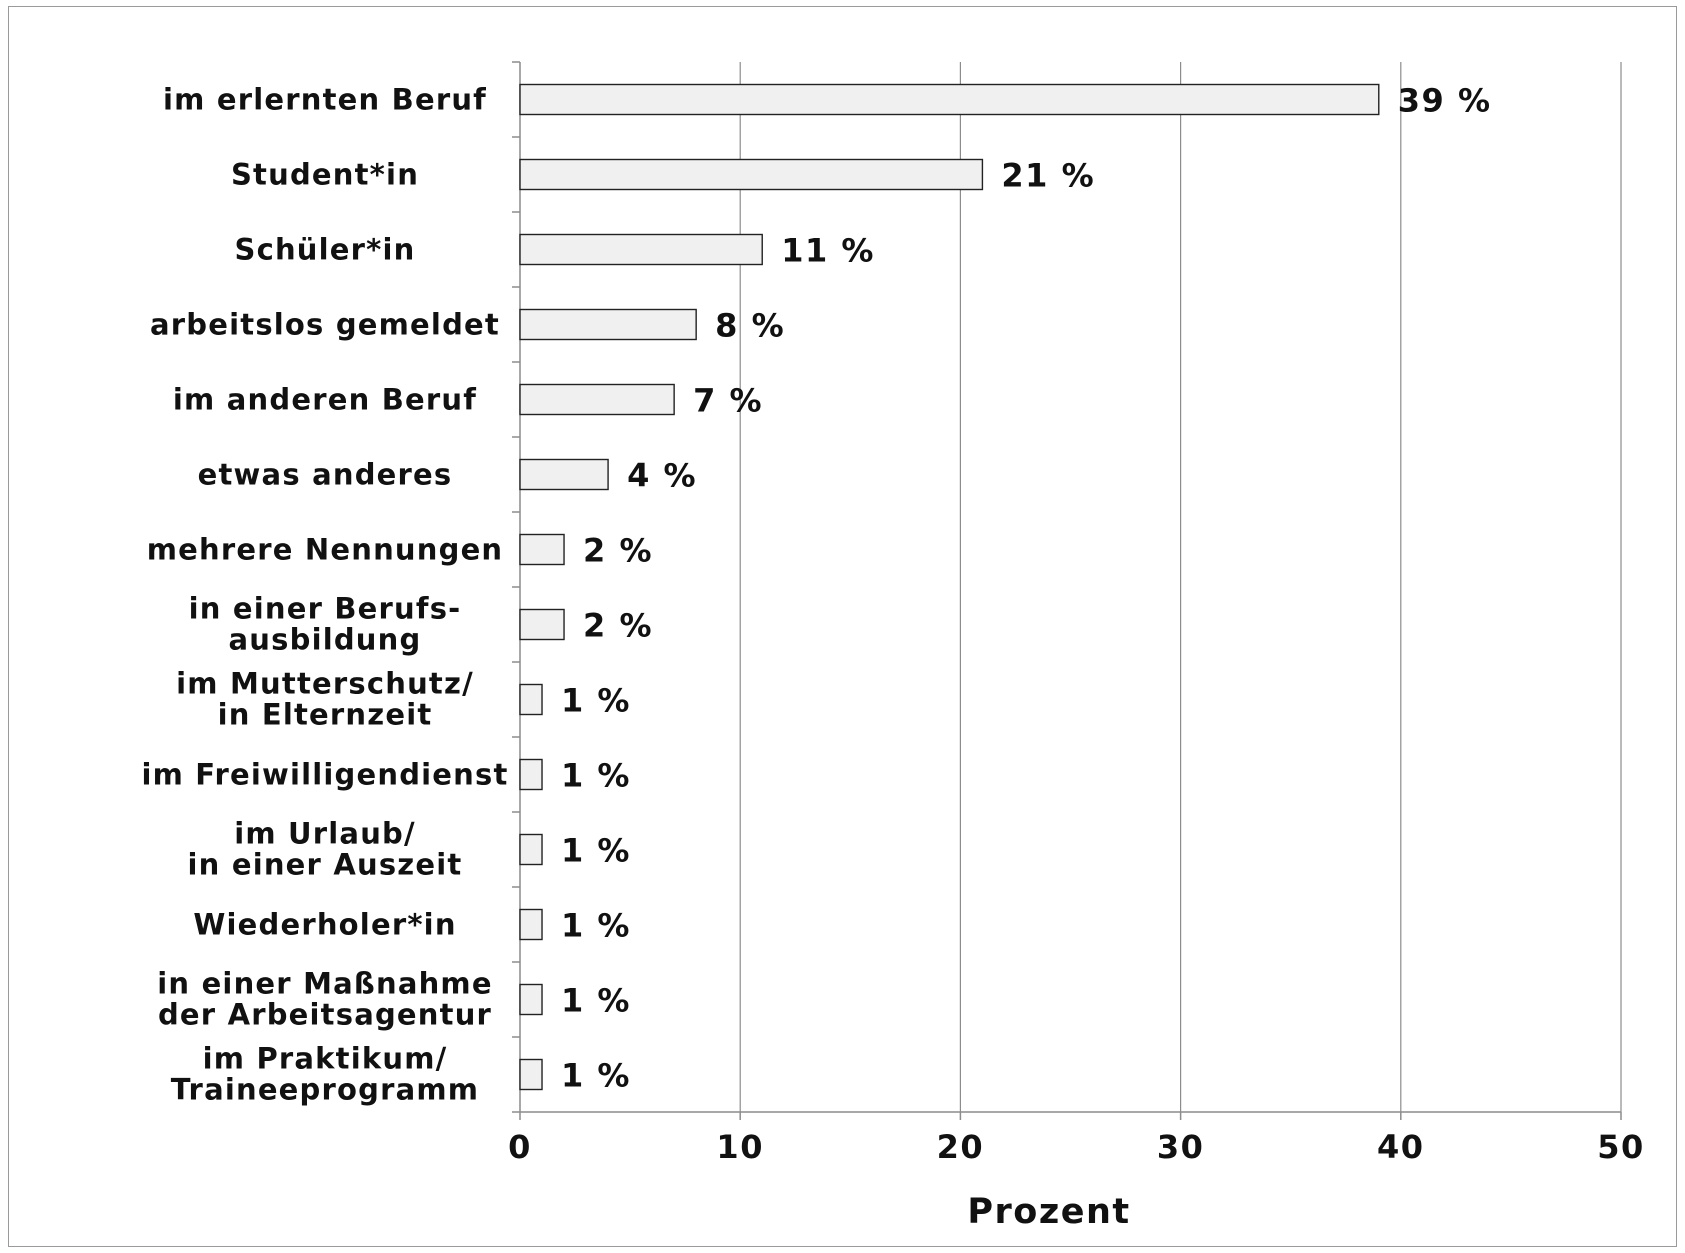  I want to click on category-label: Schüler*in, so click(324, 250).